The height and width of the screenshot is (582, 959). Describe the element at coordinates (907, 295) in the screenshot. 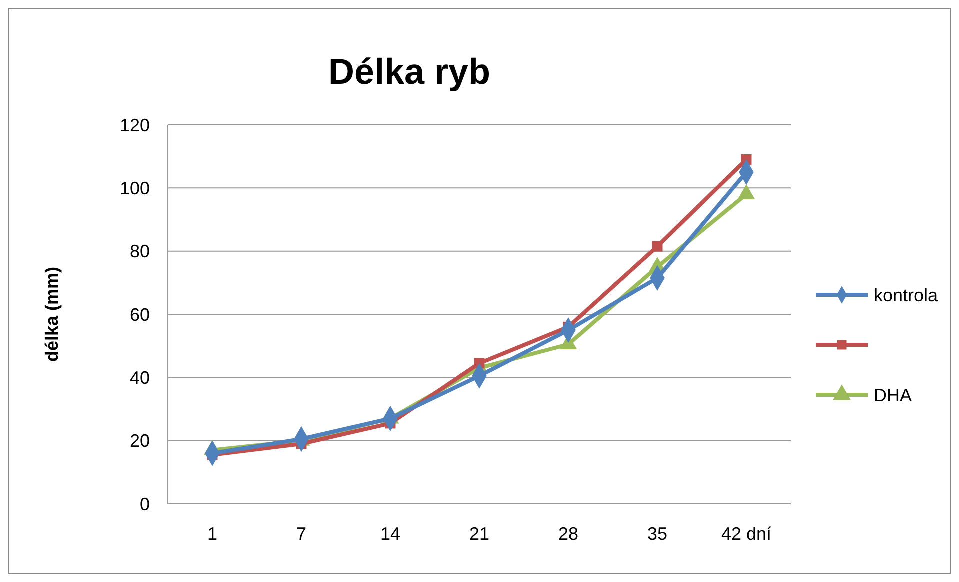

I see `legend-label: kontrola` at that location.